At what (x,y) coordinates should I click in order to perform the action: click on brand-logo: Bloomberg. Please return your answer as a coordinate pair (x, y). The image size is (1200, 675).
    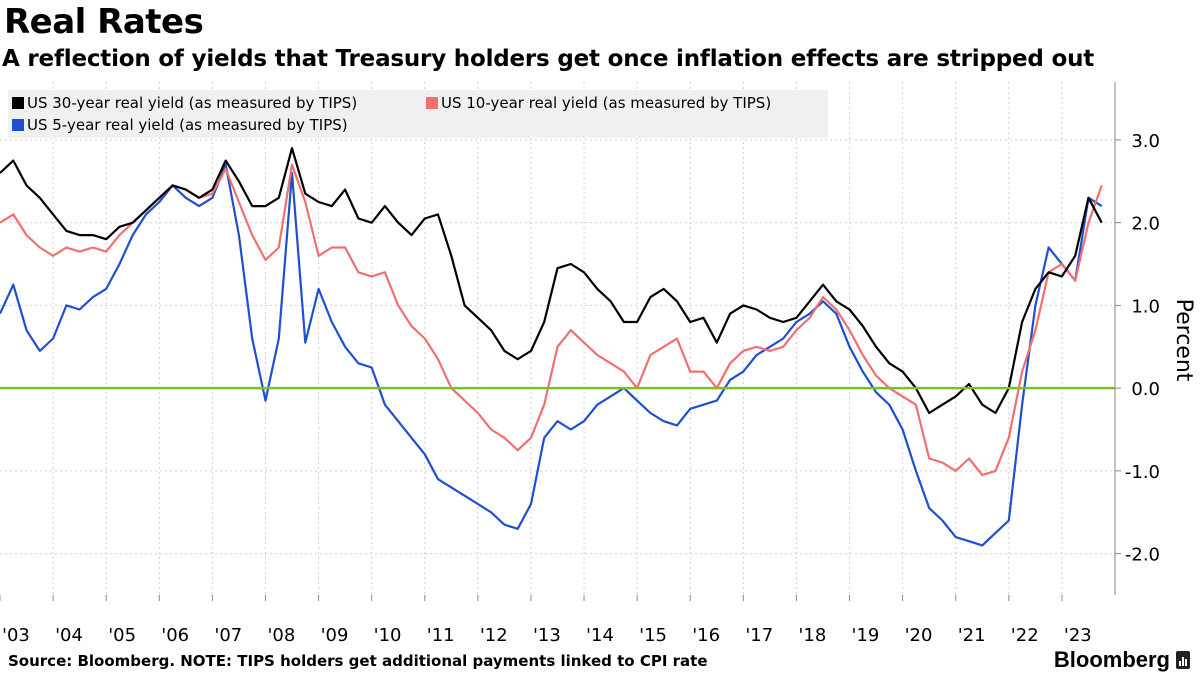
    Looking at the image, I should click on (1122, 660).